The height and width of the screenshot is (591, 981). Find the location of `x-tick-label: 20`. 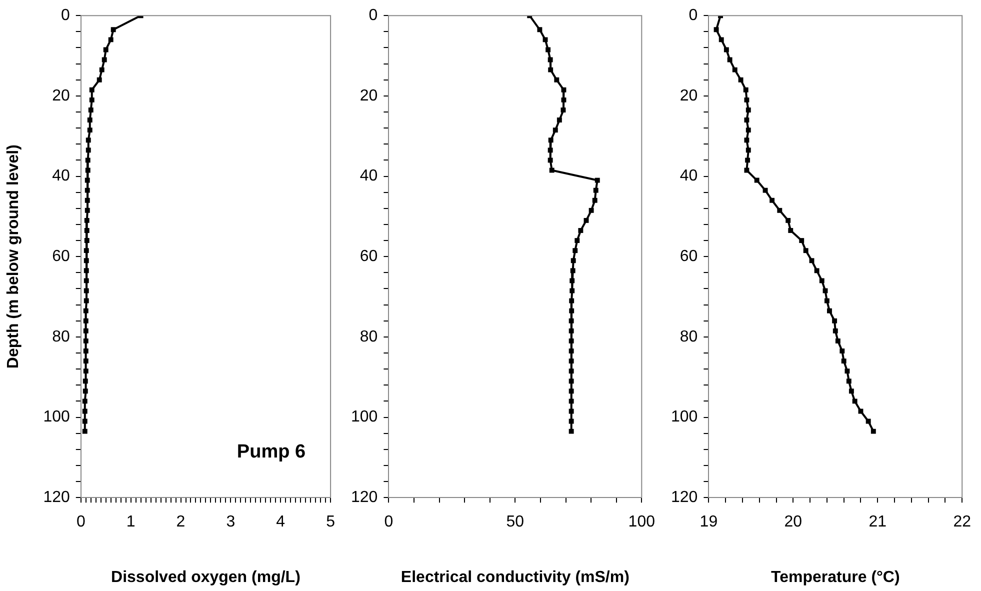

x-tick-label: 20 is located at coordinates (793, 522).